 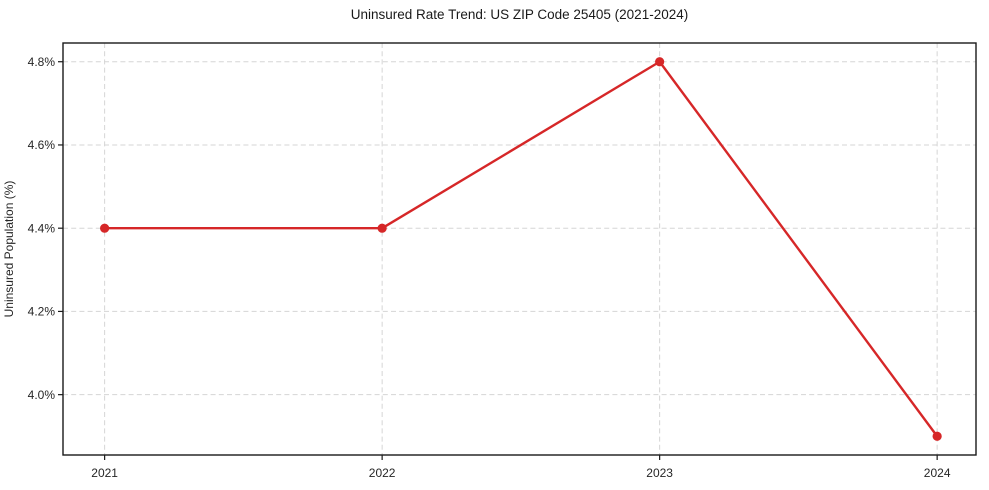 I want to click on x-tick-label: 2021, so click(x=104, y=473).